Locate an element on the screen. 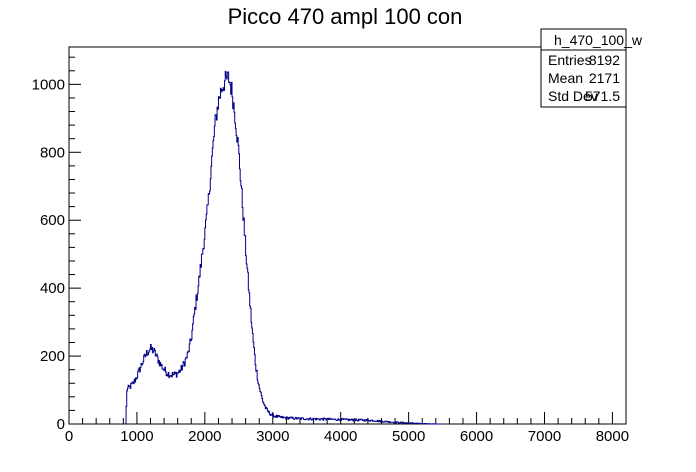  y-tick-label: 400 is located at coordinates (52, 288).